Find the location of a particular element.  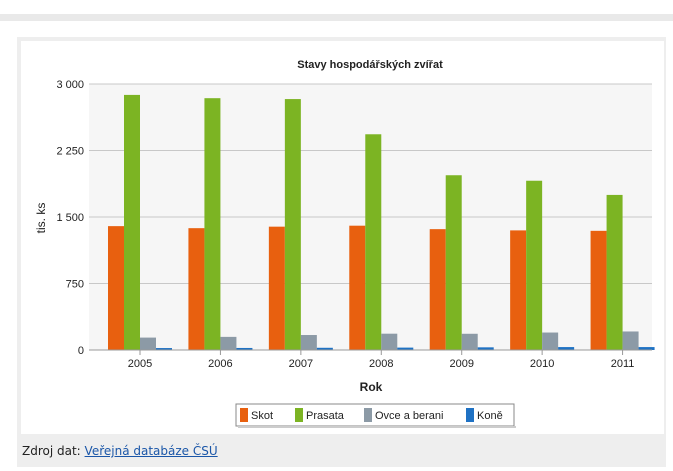

legend-item-prasata: Prasata is located at coordinates (320, 415).